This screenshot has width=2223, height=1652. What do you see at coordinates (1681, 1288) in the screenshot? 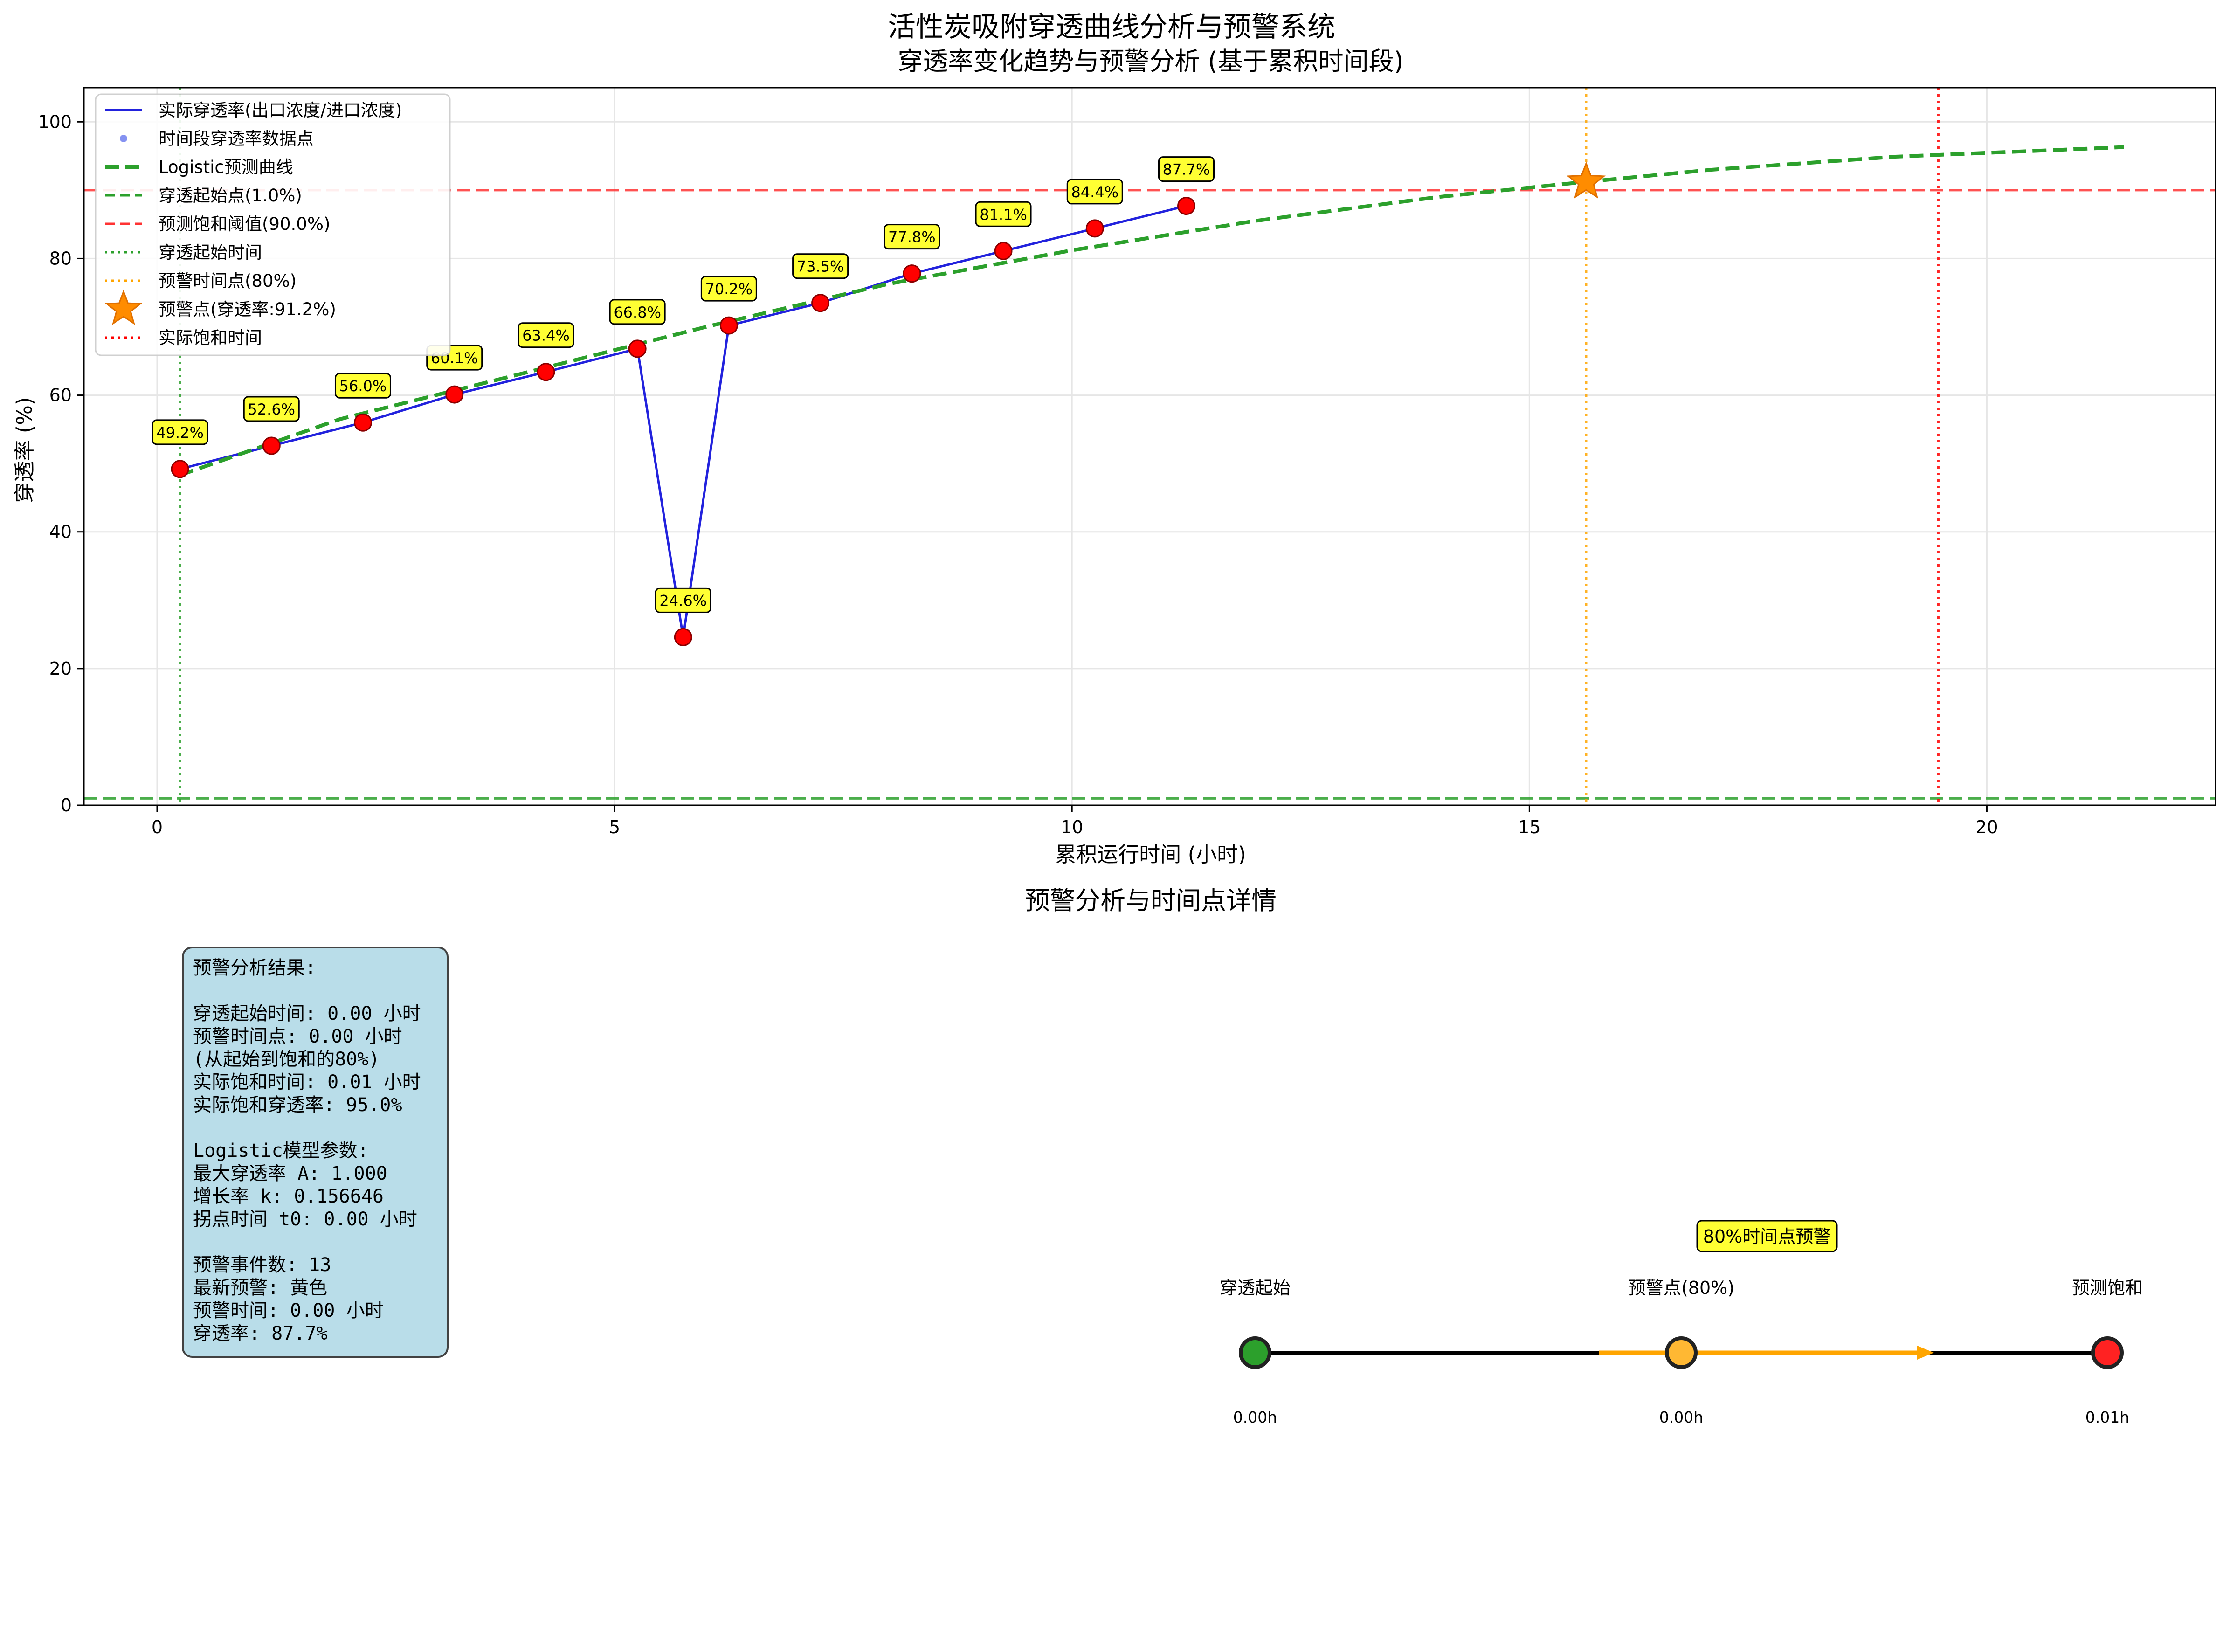
I see `timeline-point-label: 预警点(80%)` at bounding box center [1681, 1288].